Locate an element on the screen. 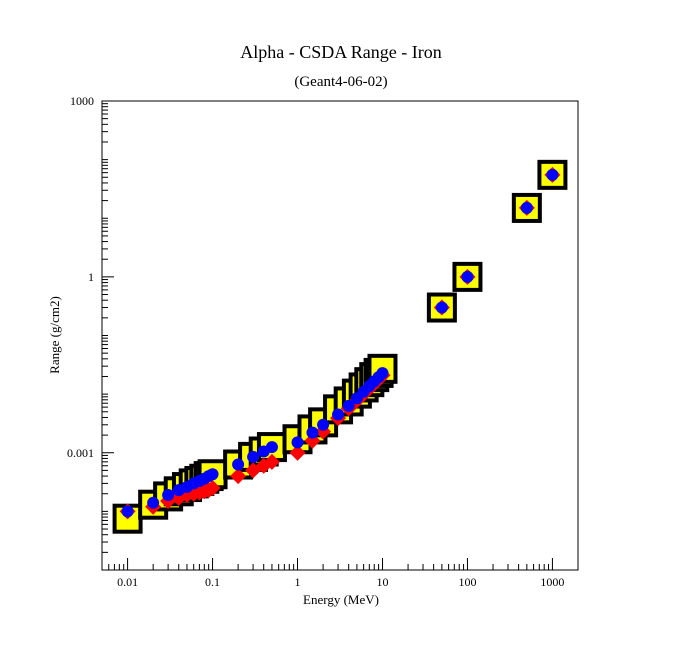  chart-subtitle: (Geant4-06-02) is located at coordinates (340, 82).